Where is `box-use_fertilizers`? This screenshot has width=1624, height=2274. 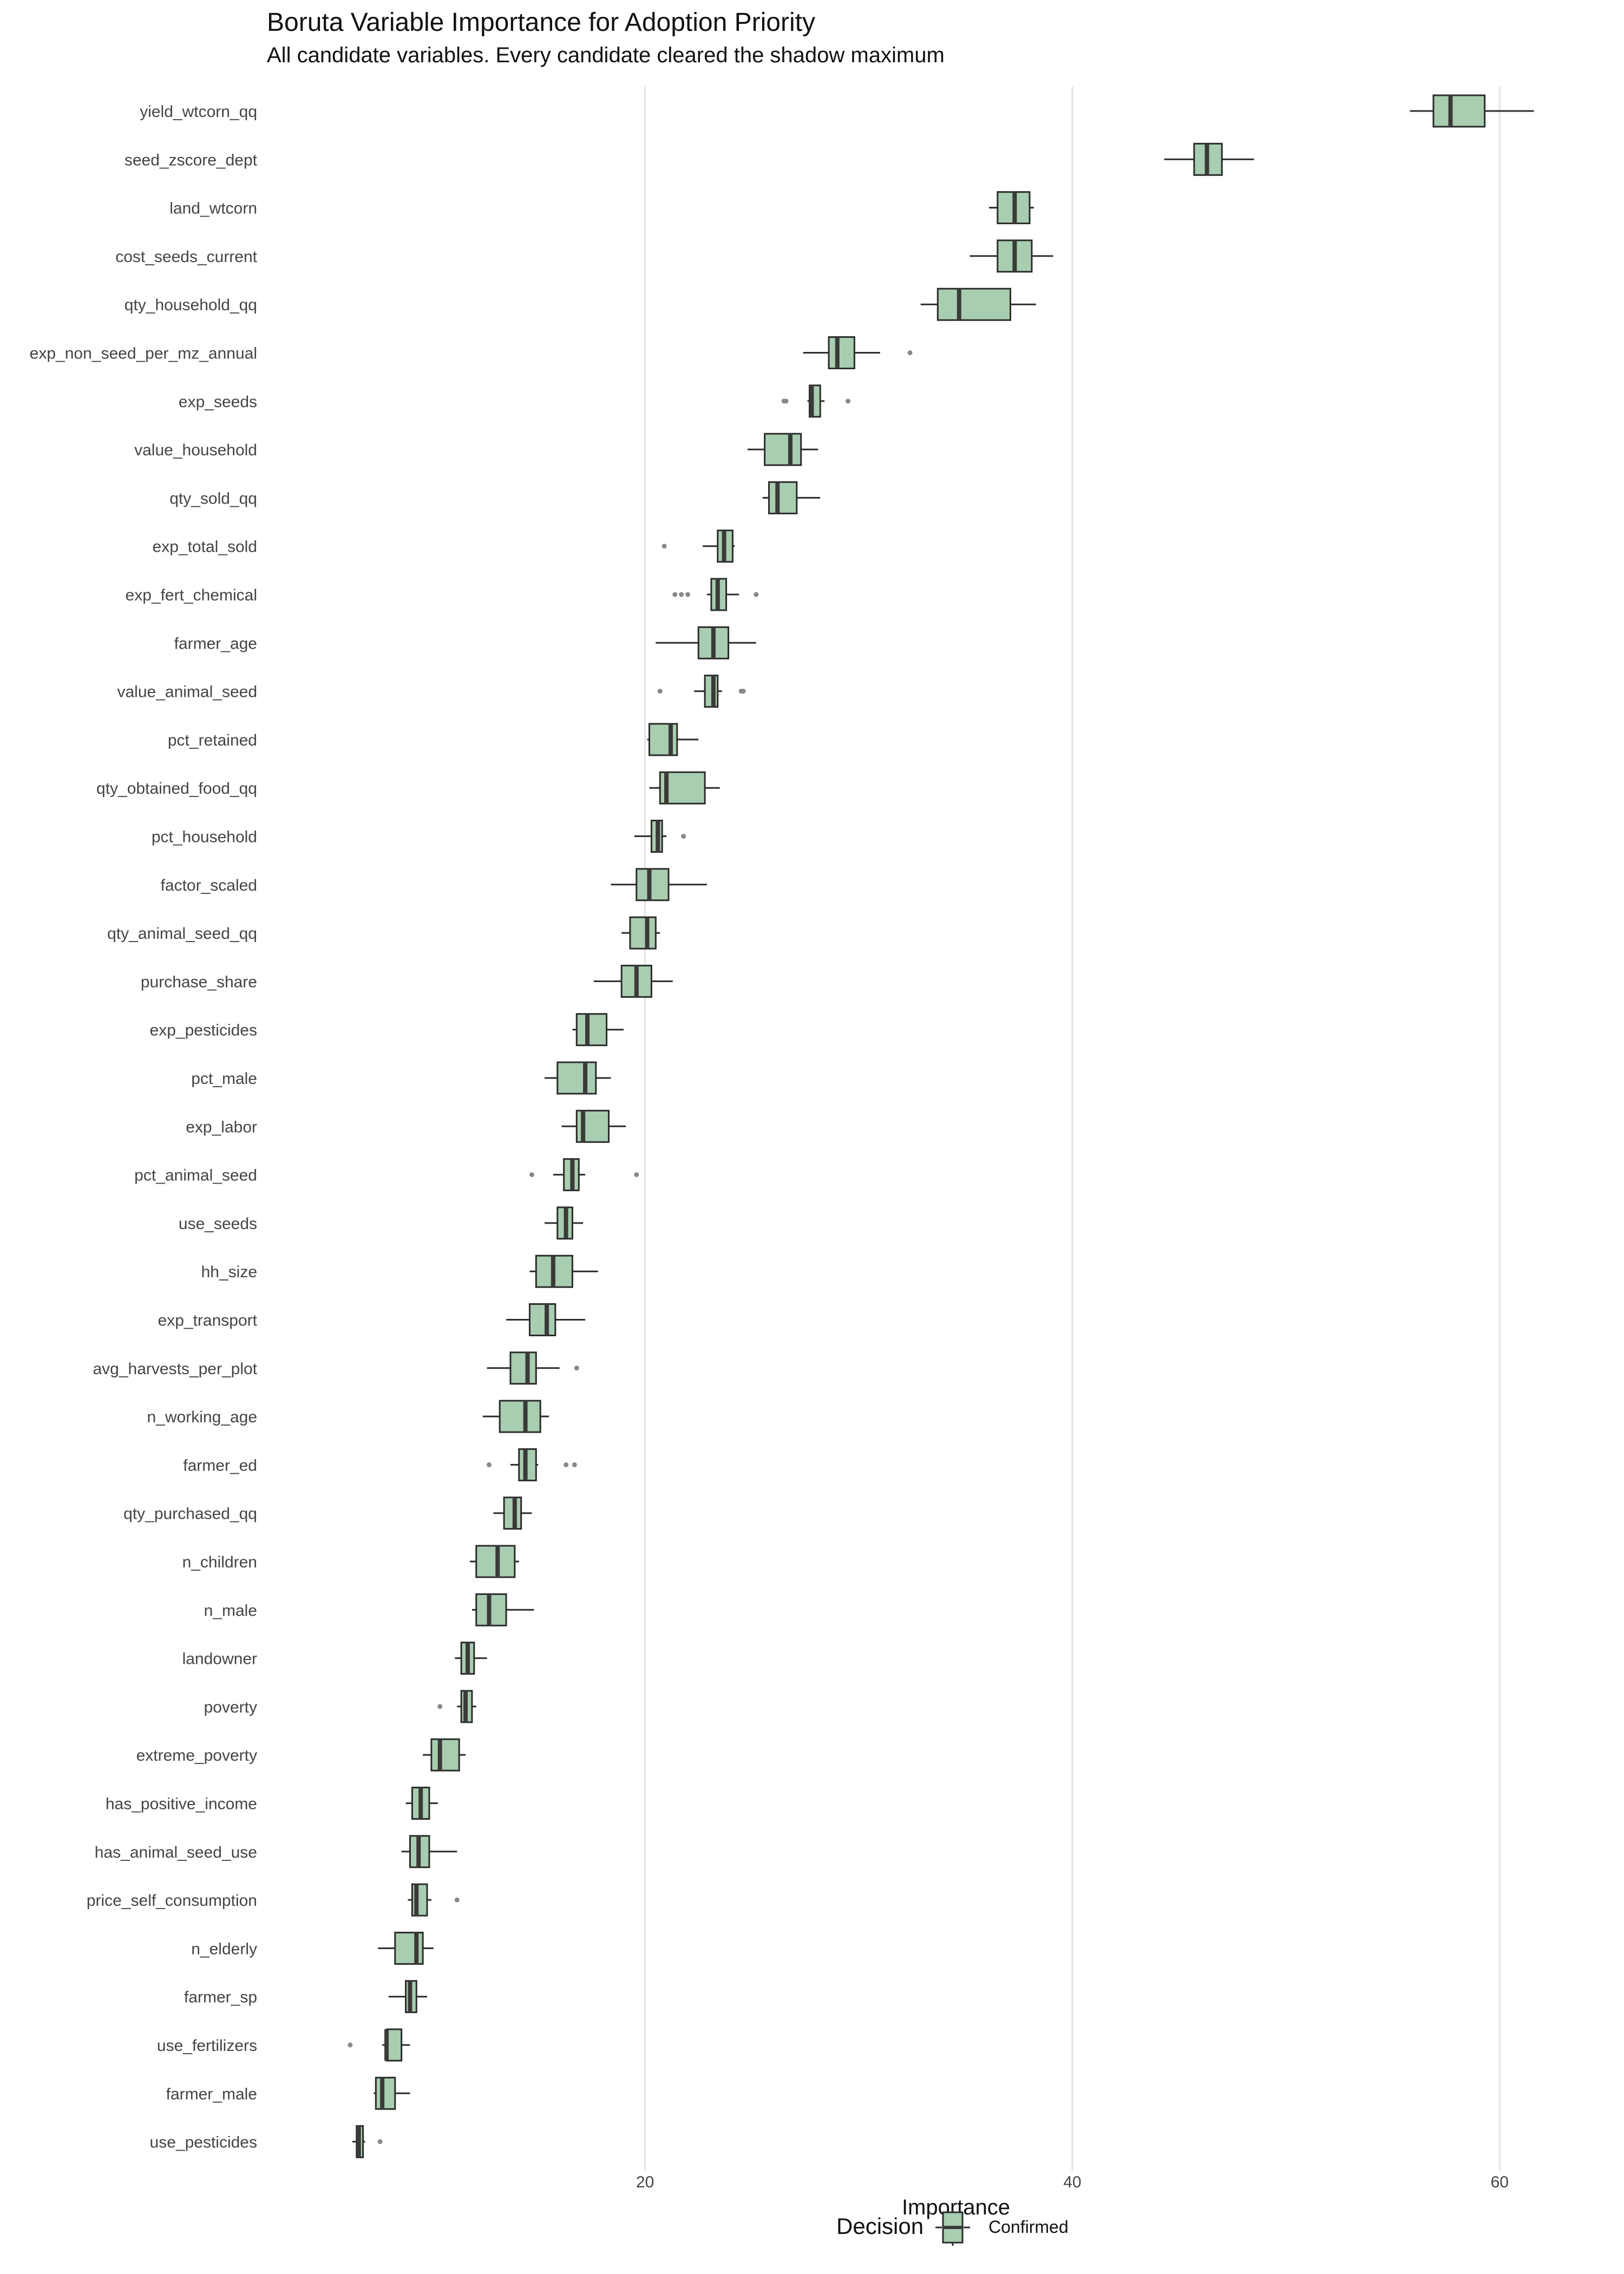 box-use_fertilizers is located at coordinates (379, 2045).